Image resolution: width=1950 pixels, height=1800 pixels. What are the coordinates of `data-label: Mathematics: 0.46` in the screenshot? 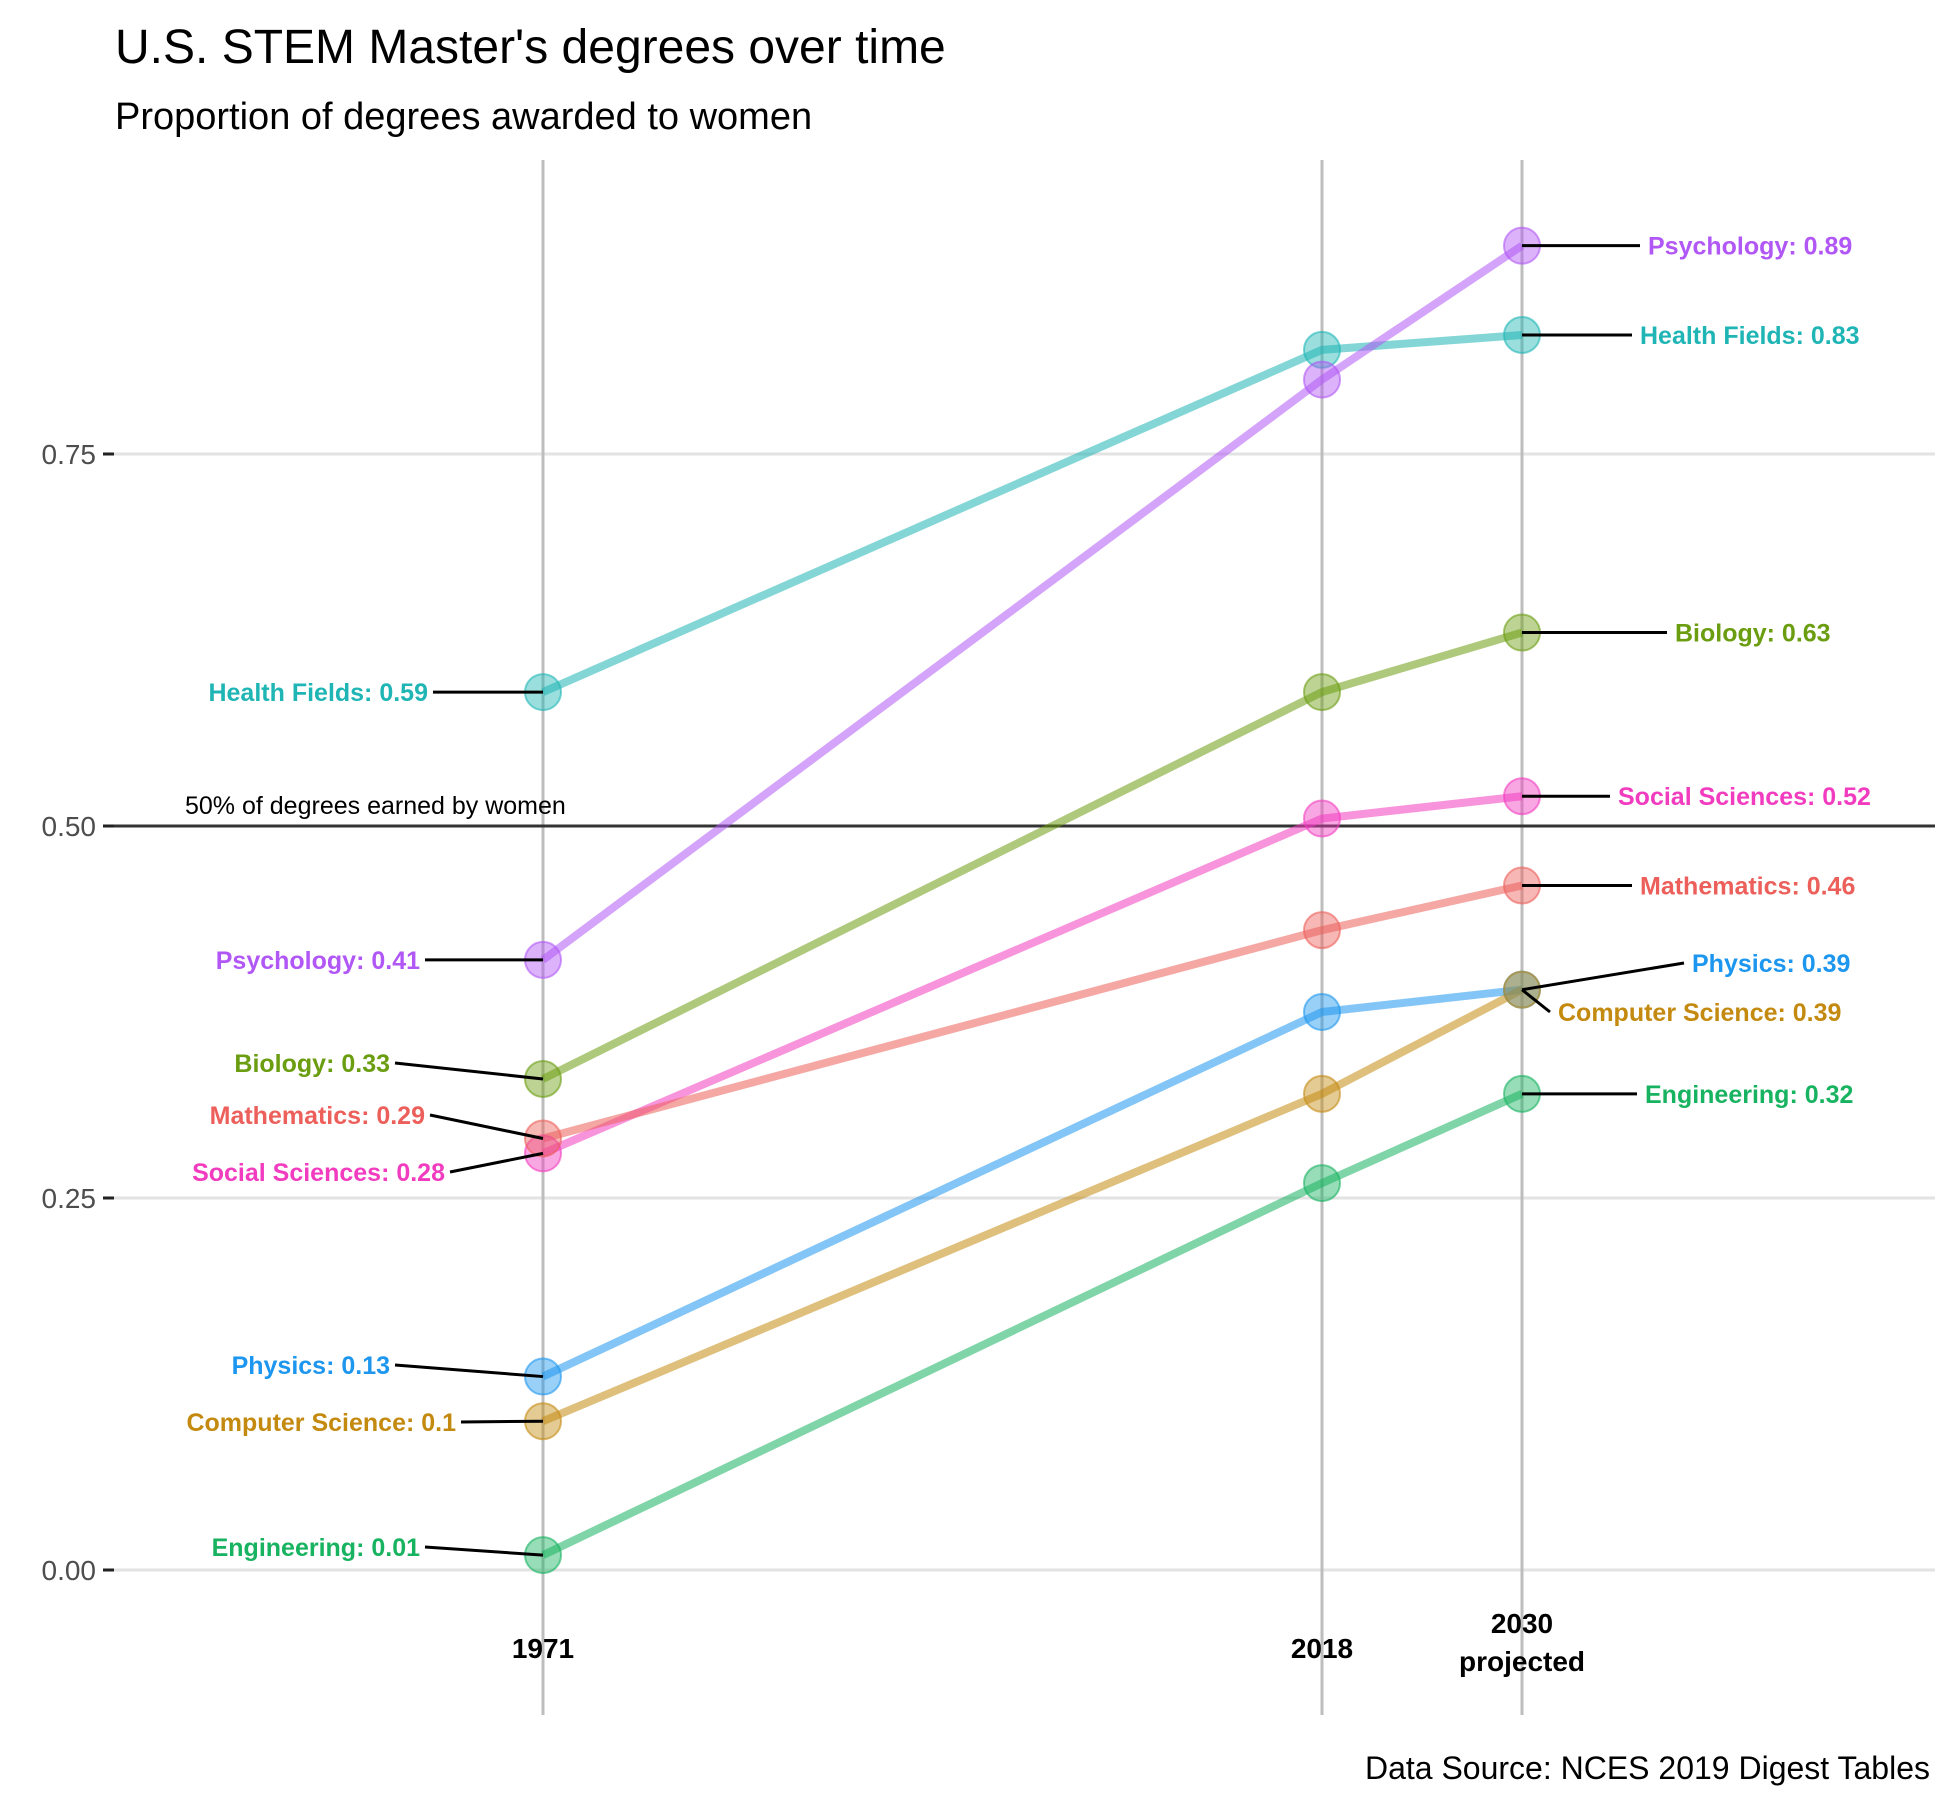 It's located at (1747, 887).